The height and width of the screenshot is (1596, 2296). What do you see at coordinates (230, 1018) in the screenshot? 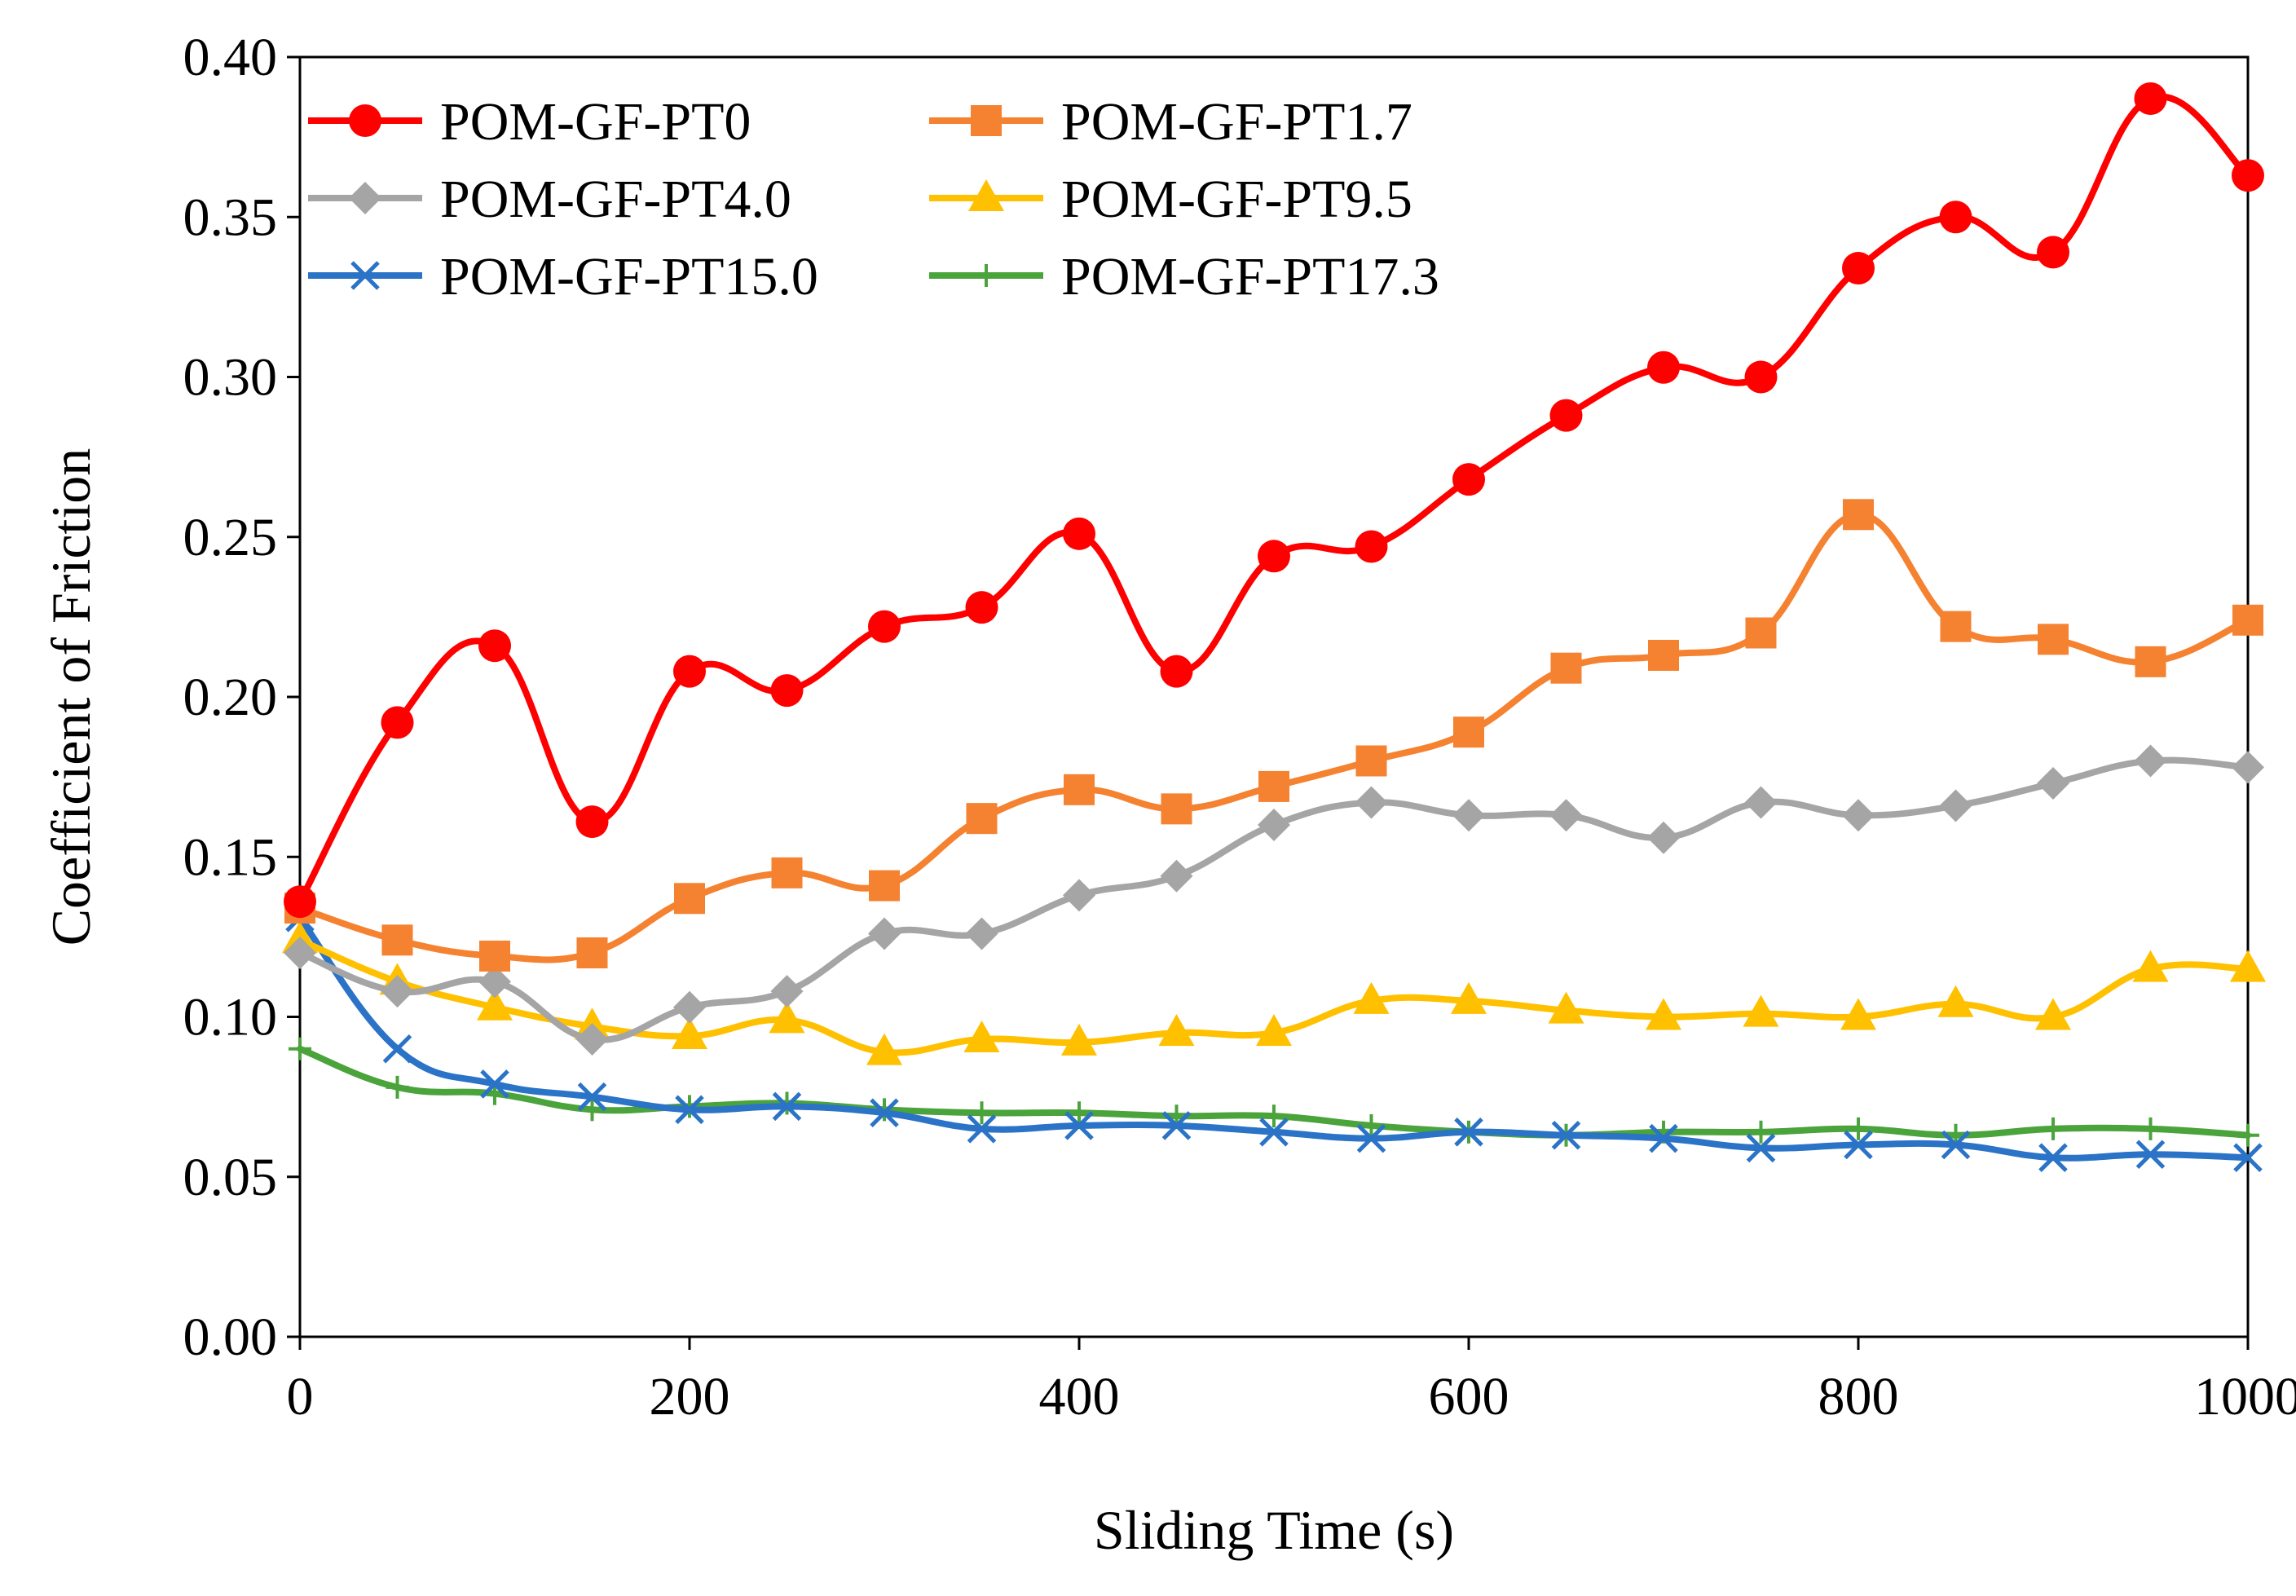
I see `y-tick-label: 0.10` at bounding box center [230, 1018].